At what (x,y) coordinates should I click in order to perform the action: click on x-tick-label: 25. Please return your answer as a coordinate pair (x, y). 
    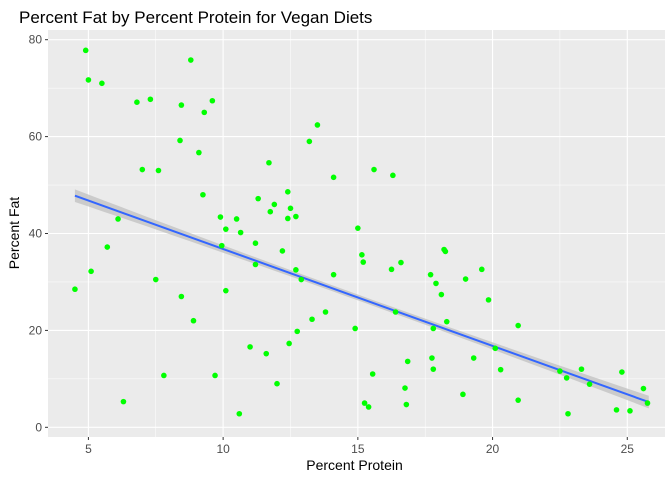
    Looking at the image, I should click on (628, 449).